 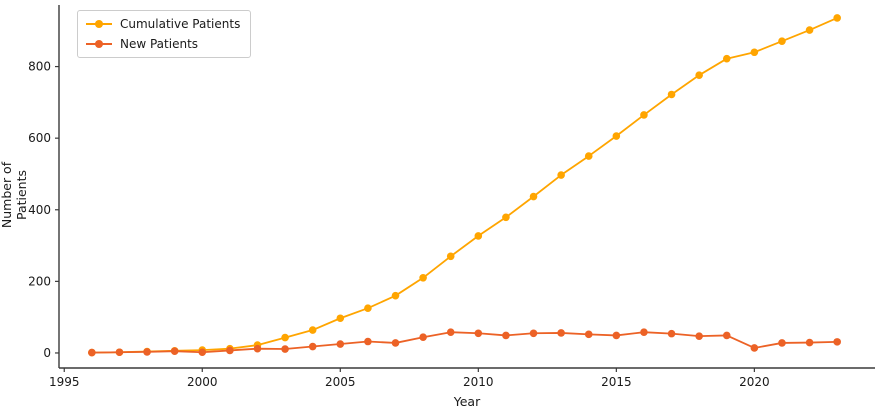 What do you see at coordinates (464, 342) in the screenshot?
I see `new-patients-line` at bounding box center [464, 342].